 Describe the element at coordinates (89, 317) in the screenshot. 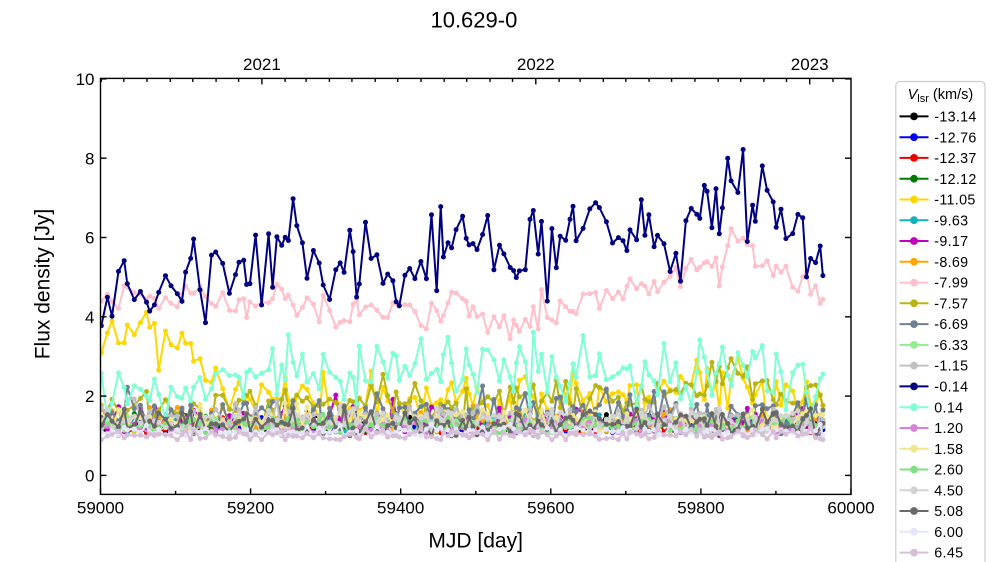

I see `svg-text: 4` at that location.